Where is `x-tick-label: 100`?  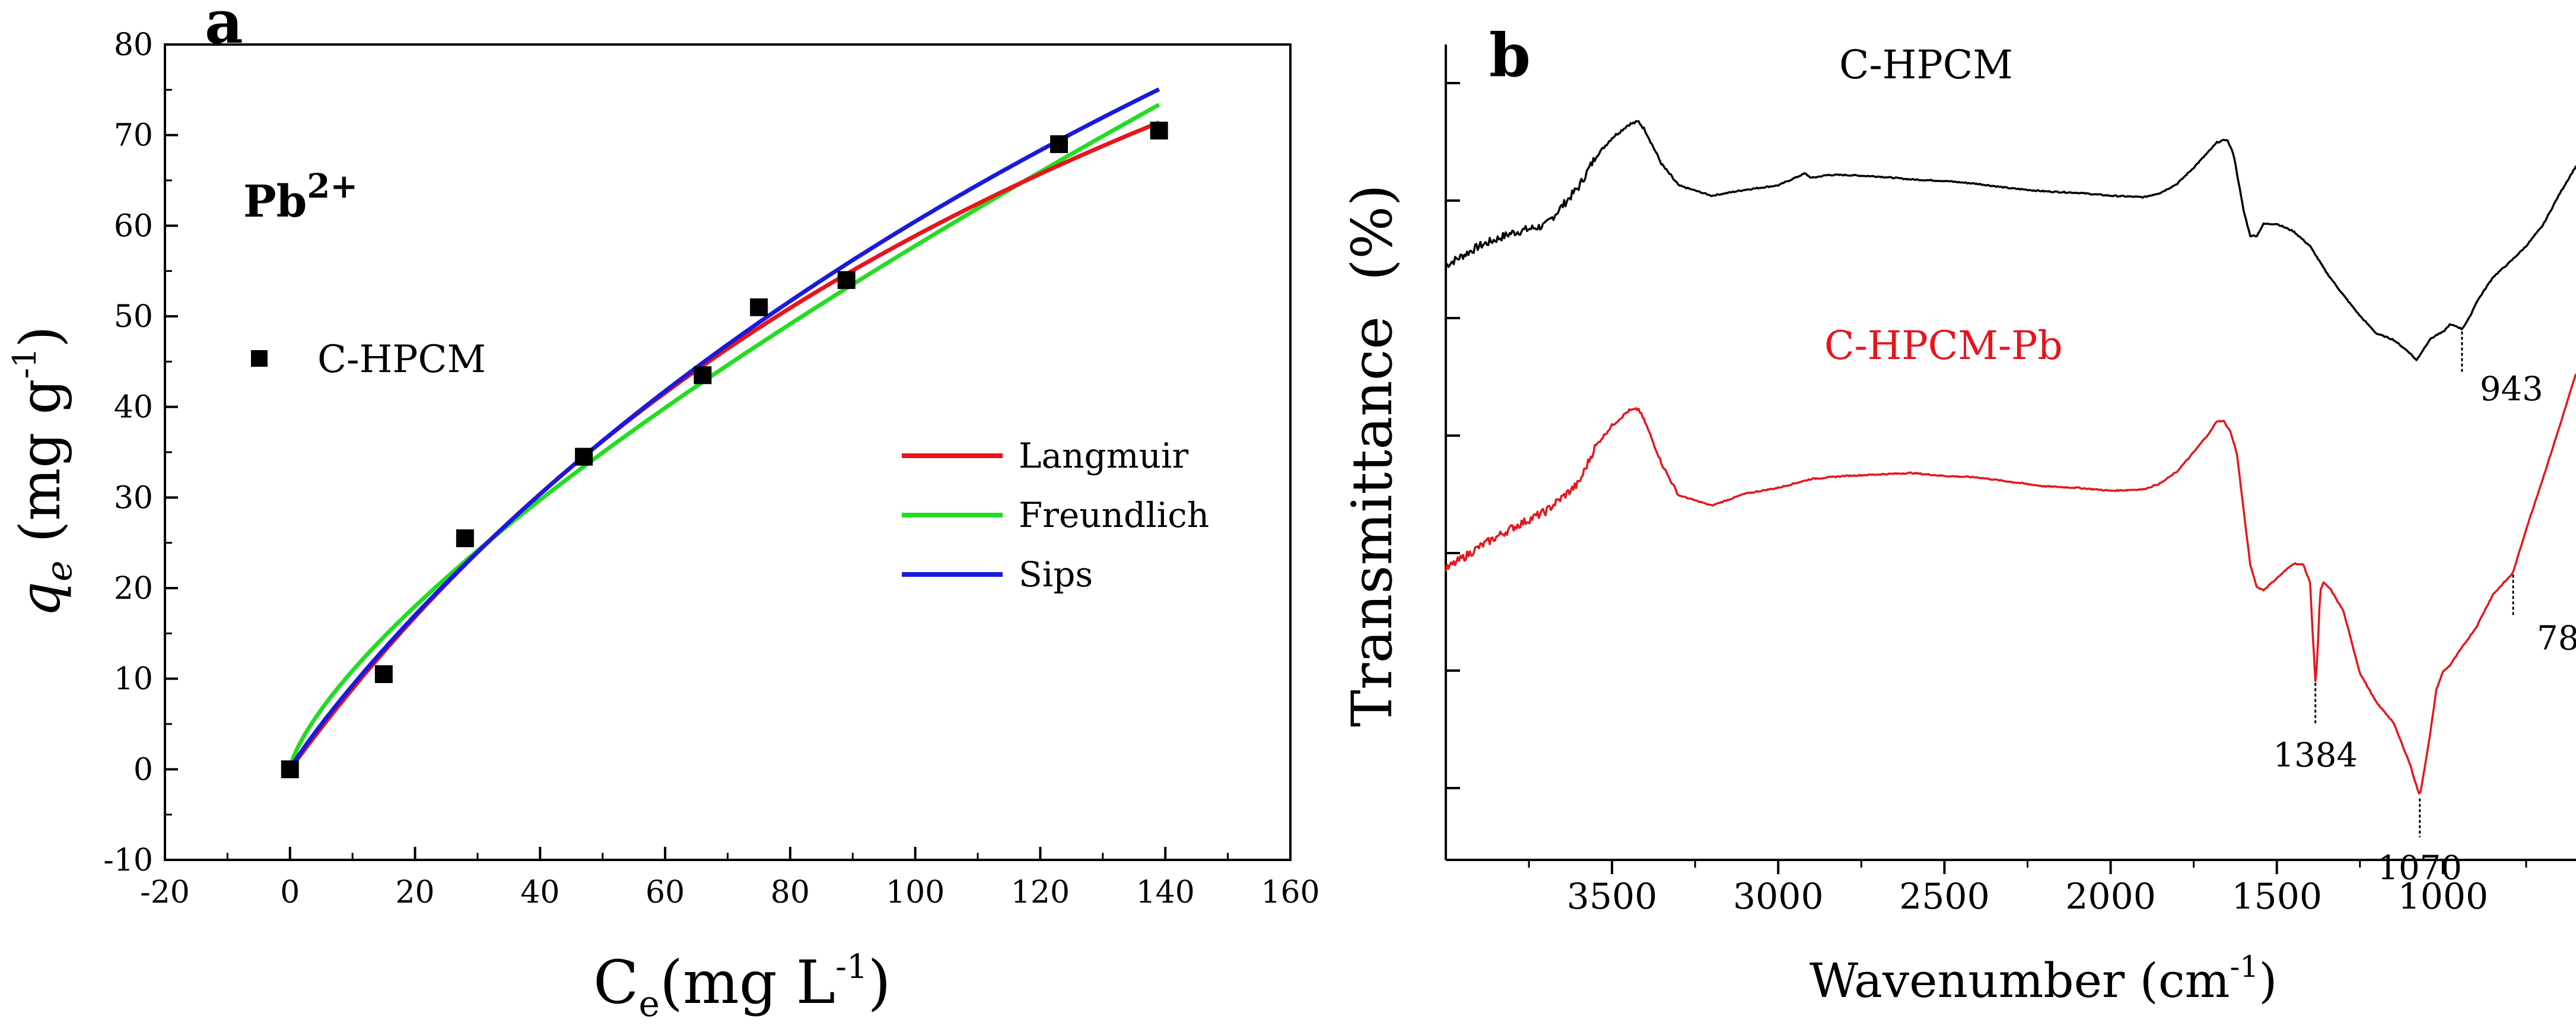 x-tick-label: 100 is located at coordinates (915, 892).